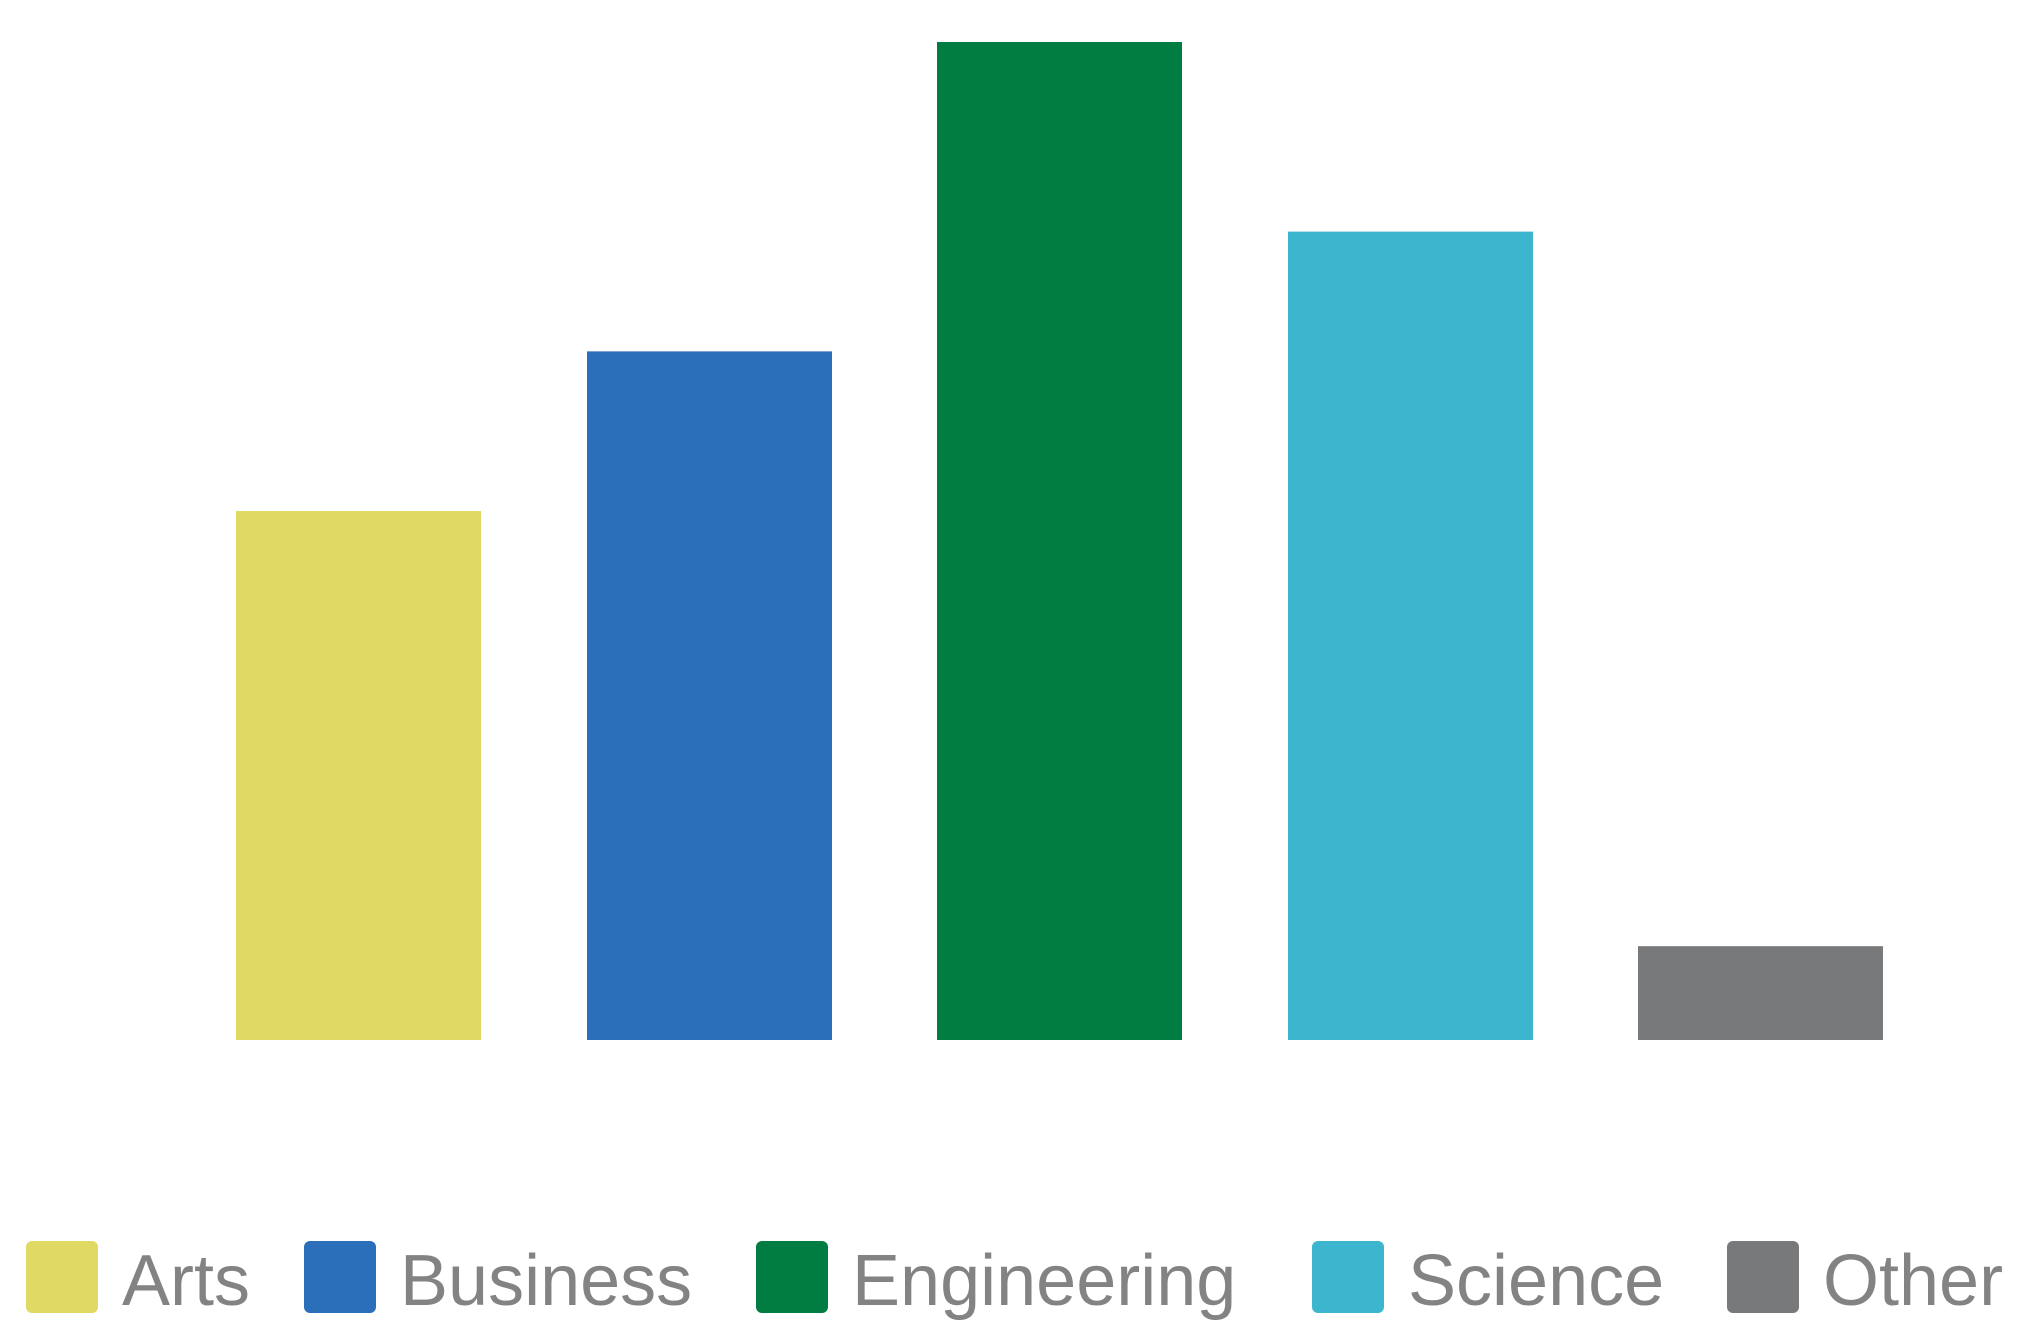 The height and width of the screenshot is (1332, 2030). What do you see at coordinates (186, 1281) in the screenshot?
I see `legend-label-arts: Arts` at bounding box center [186, 1281].